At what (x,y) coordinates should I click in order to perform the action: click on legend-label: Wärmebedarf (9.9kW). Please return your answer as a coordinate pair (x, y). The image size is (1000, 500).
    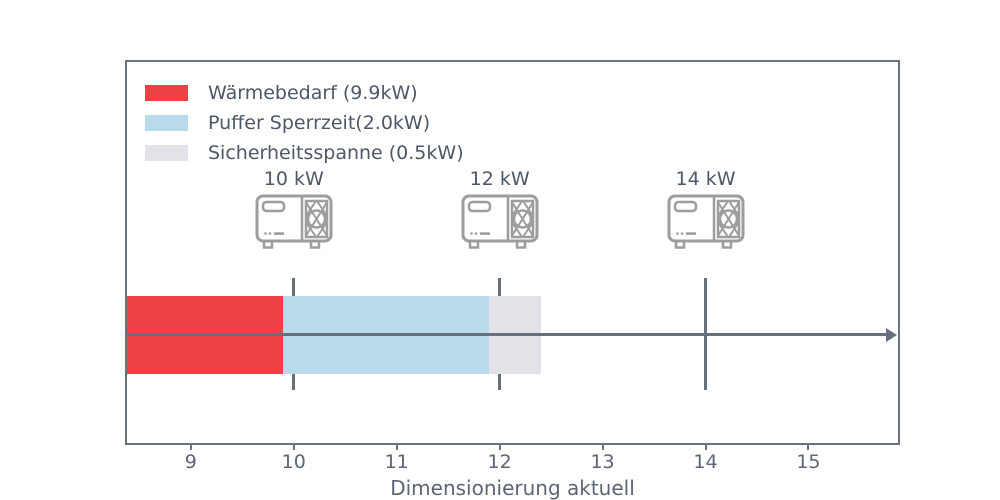
    Looking at the image, I should click on (313, 93).